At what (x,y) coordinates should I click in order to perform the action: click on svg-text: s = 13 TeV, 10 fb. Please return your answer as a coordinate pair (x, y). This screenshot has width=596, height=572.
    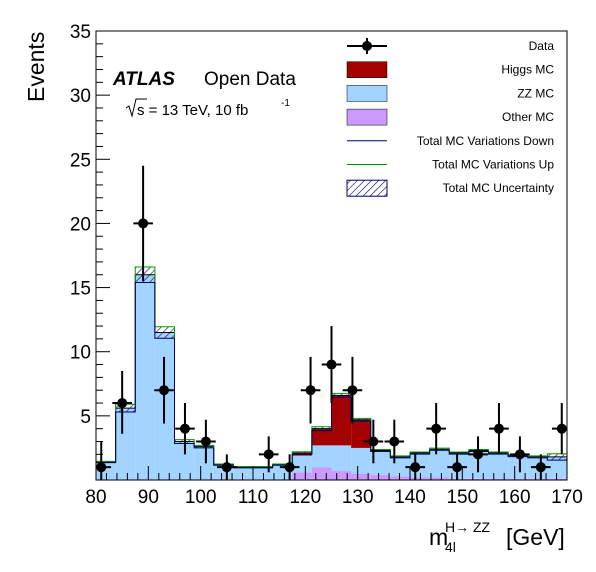
    Looking at the image, I should click on (192, 110).